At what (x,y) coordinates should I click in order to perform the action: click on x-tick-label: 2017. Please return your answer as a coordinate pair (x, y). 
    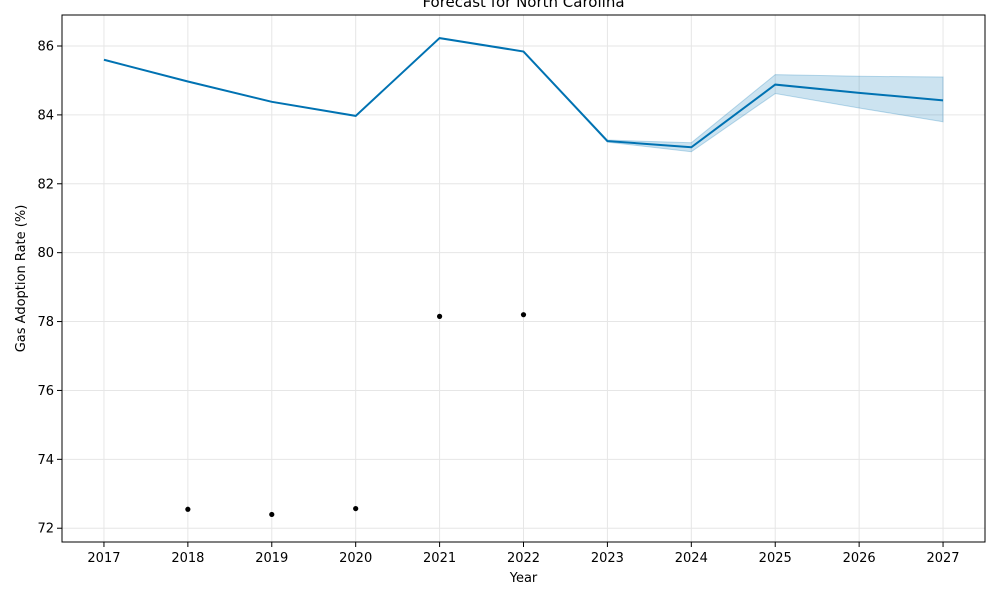
    Looking at the image, I should click on (103, 558).